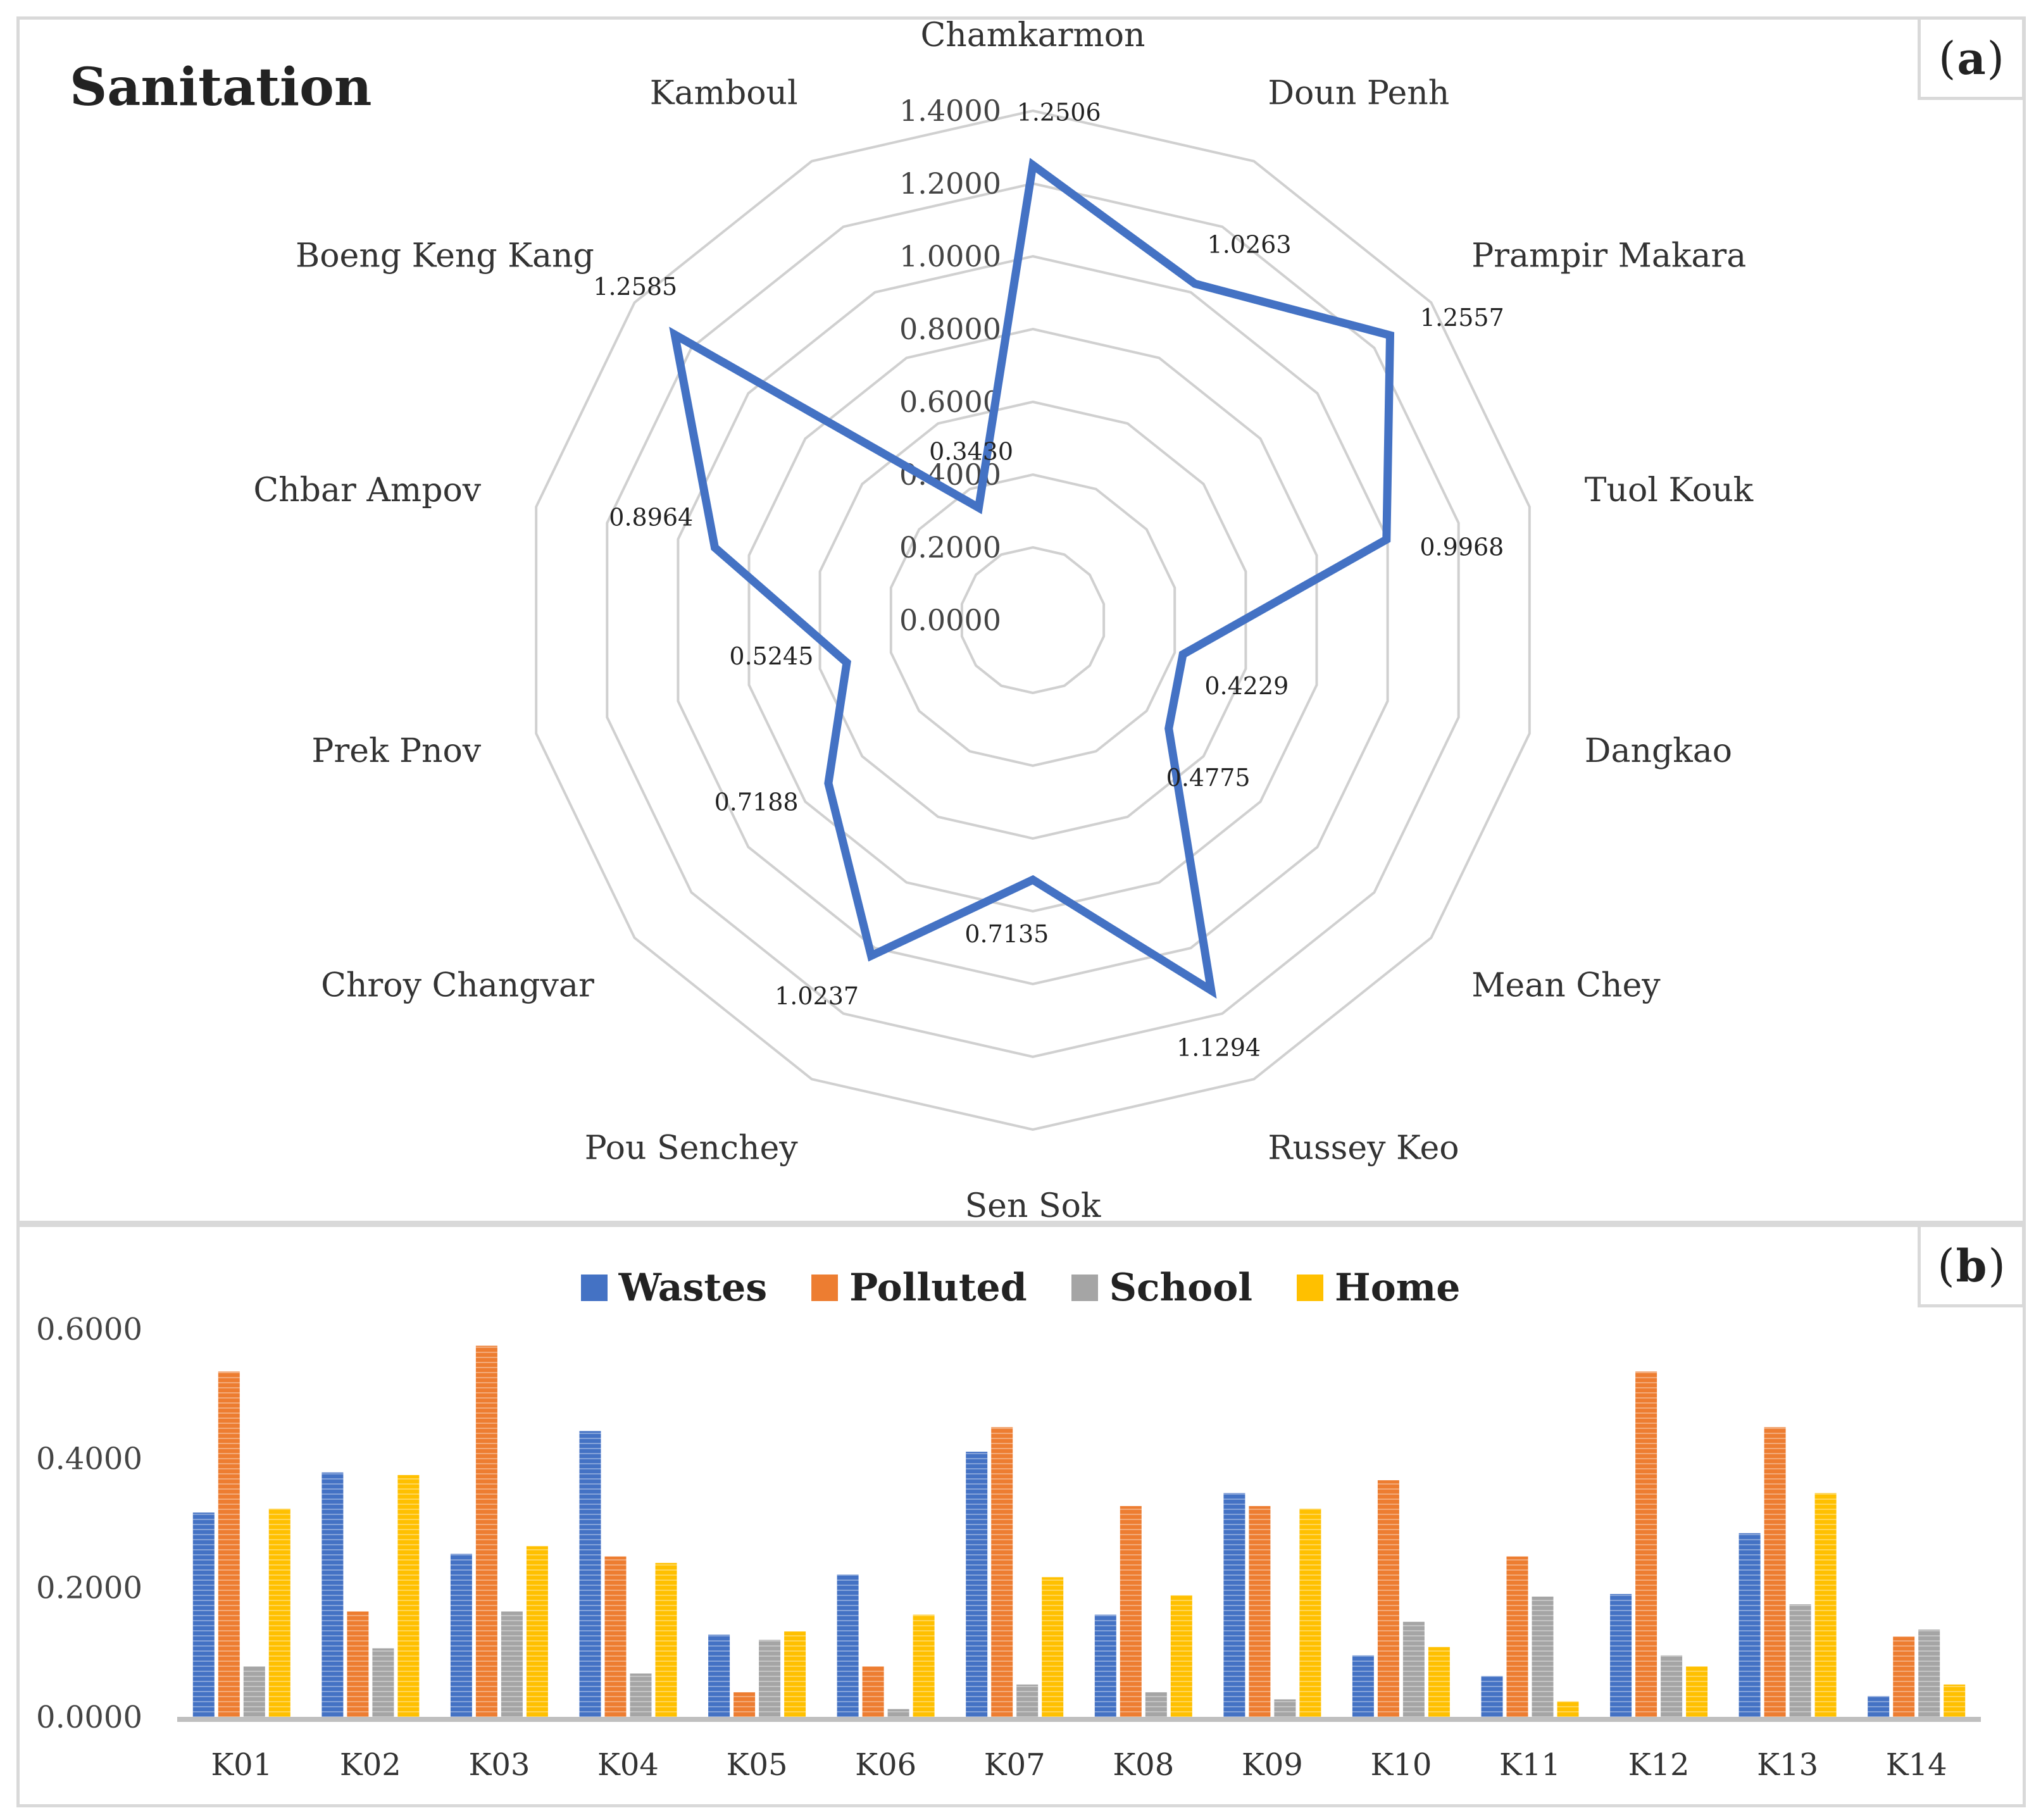  Describe the element at coordinates (1398, 1288) in the screenshot. I see `legend-label: Home` at that location.